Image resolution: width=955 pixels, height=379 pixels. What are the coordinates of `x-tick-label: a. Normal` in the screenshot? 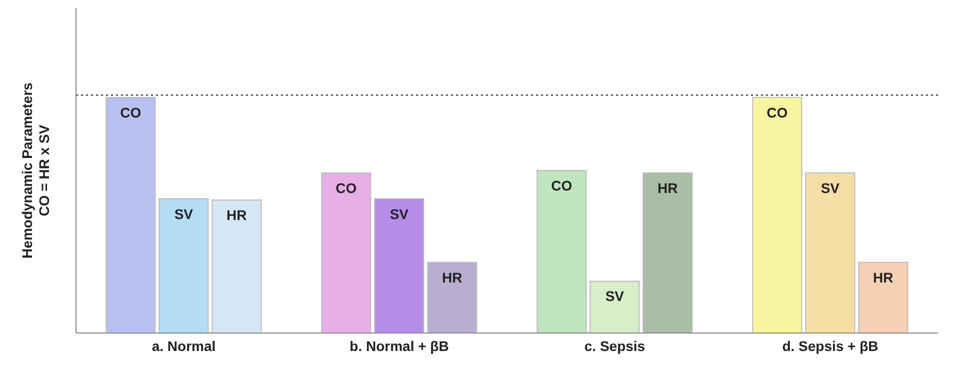 It's located at (184, 346).